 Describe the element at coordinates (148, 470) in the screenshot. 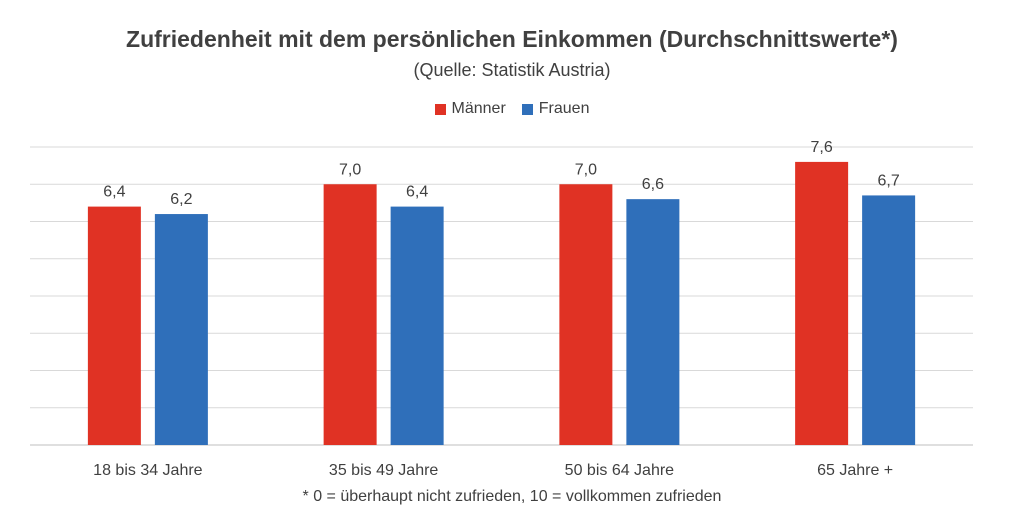

I see `x-tick-label: 18 bis 34 Jahre` at that location.